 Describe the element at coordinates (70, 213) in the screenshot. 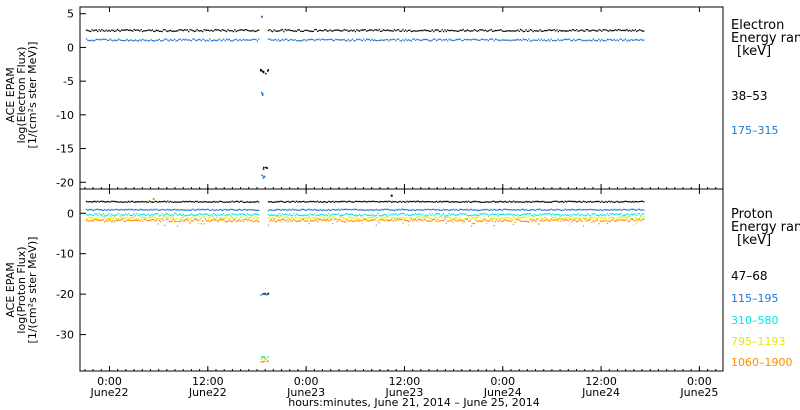

I see `proton-ytick-label: 0` at that location.